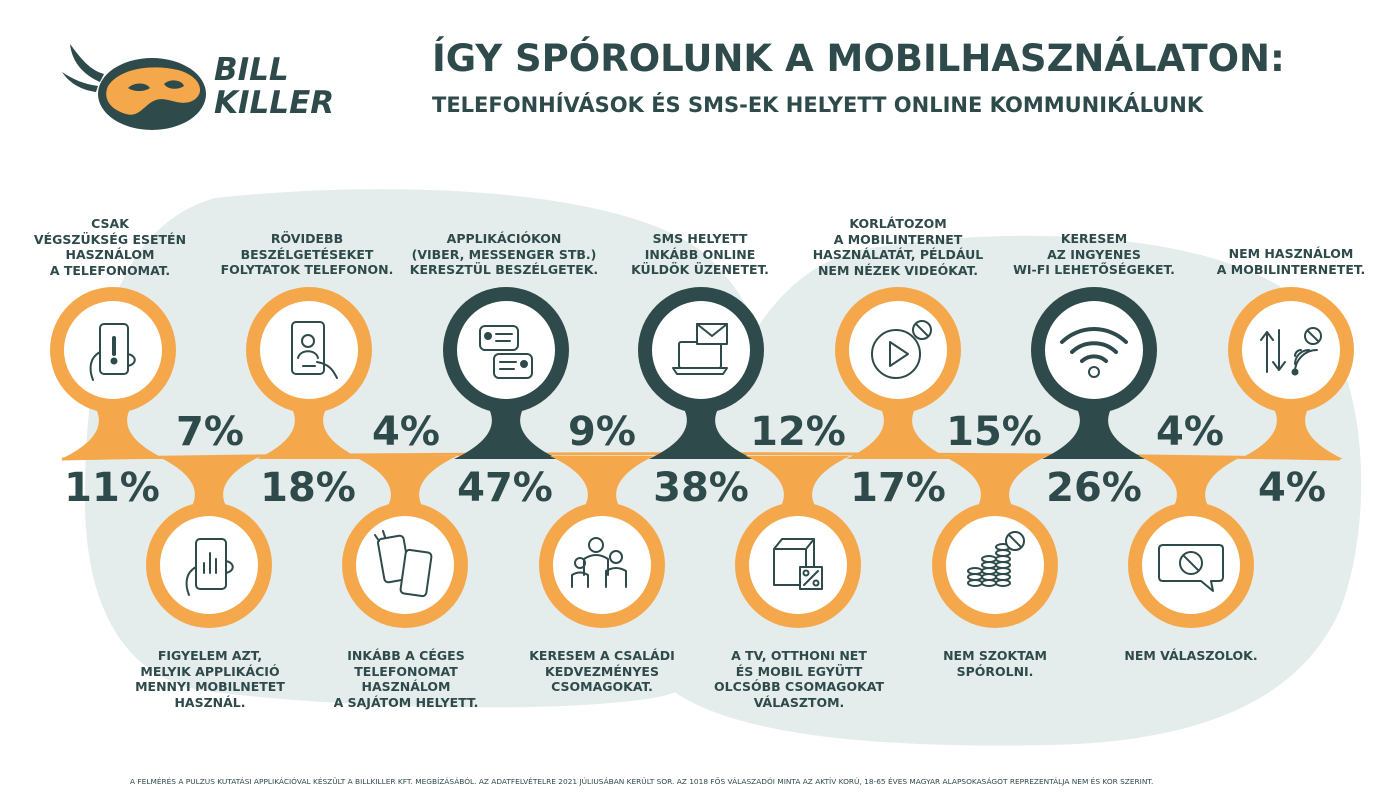  I want to click on top-node-7-face, so click(1291, 350).